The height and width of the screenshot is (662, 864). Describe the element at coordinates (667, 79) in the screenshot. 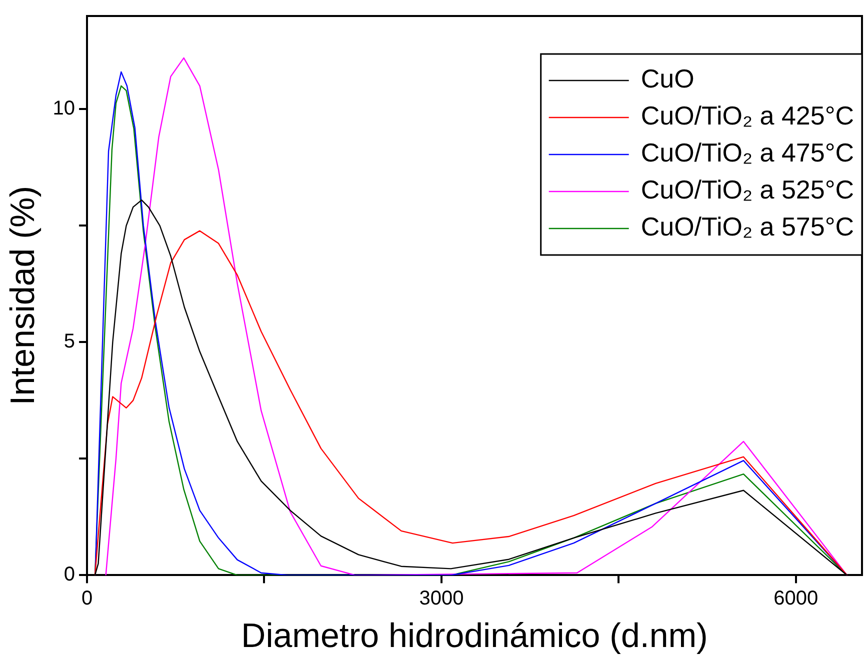

I see `legend-label: CuO` at that location.